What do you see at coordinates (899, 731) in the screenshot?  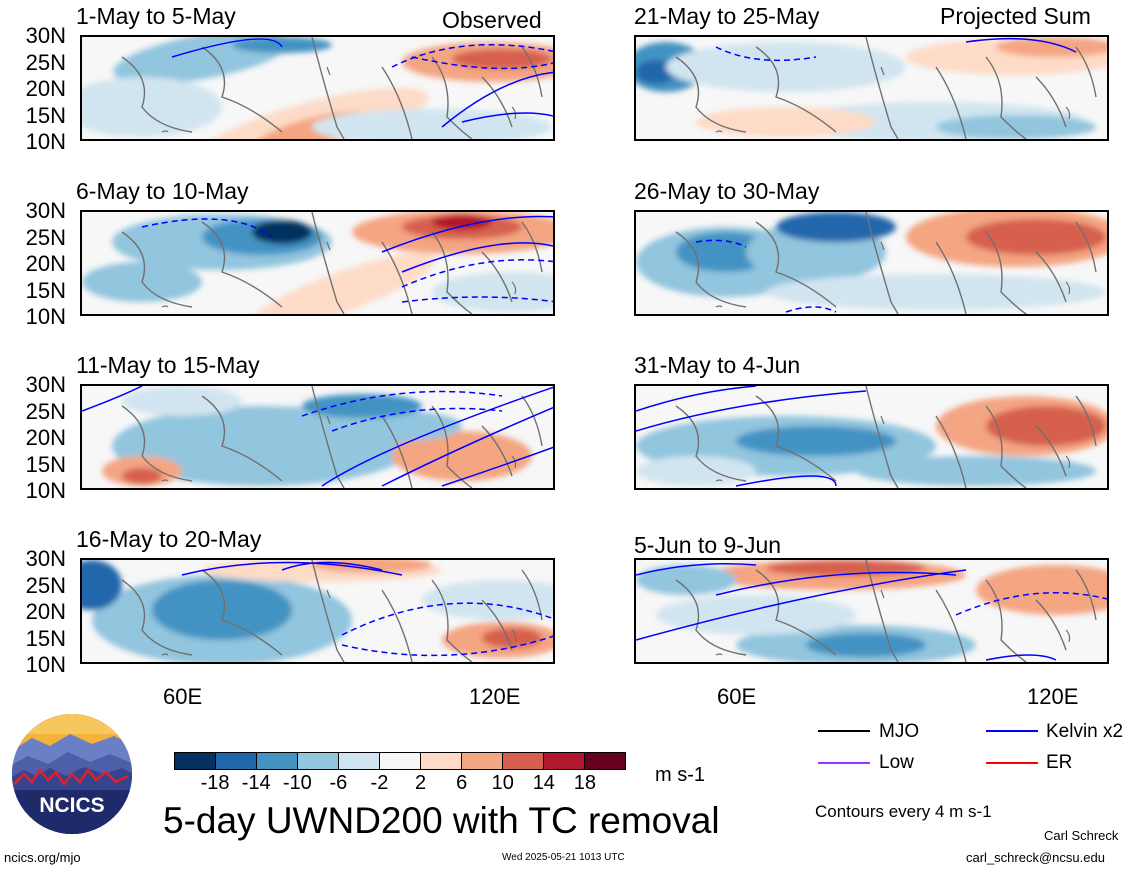 I see `legend-mjo: MJO` at bounding box center [899, 731].